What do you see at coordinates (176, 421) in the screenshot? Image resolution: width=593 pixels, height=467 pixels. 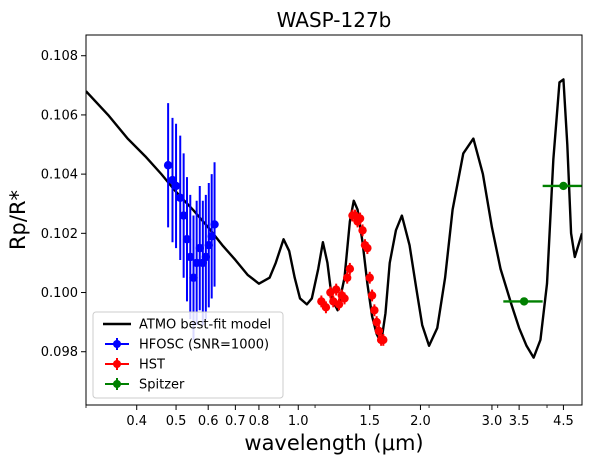 I see `x-tick-label: 0.5` at bounding box center [176, 421].